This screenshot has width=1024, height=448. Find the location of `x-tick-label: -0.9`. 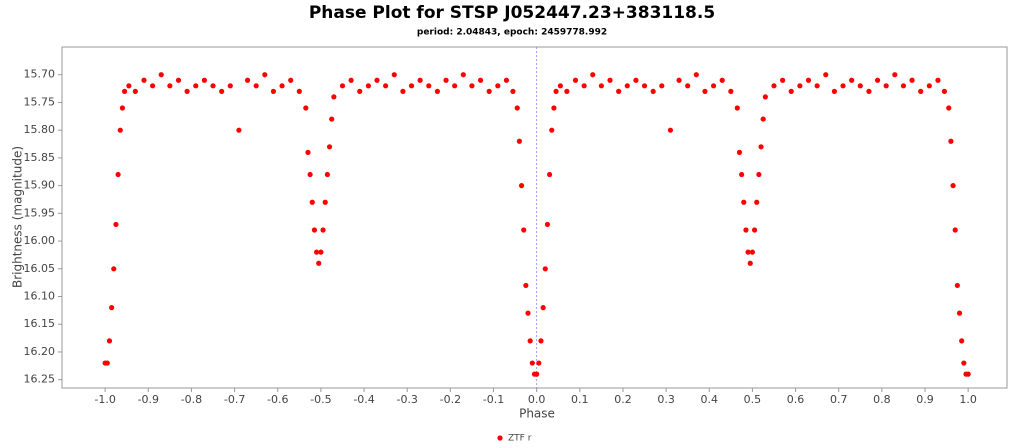

x-tick-label: -0.9 is located at coordinates (148, 399).